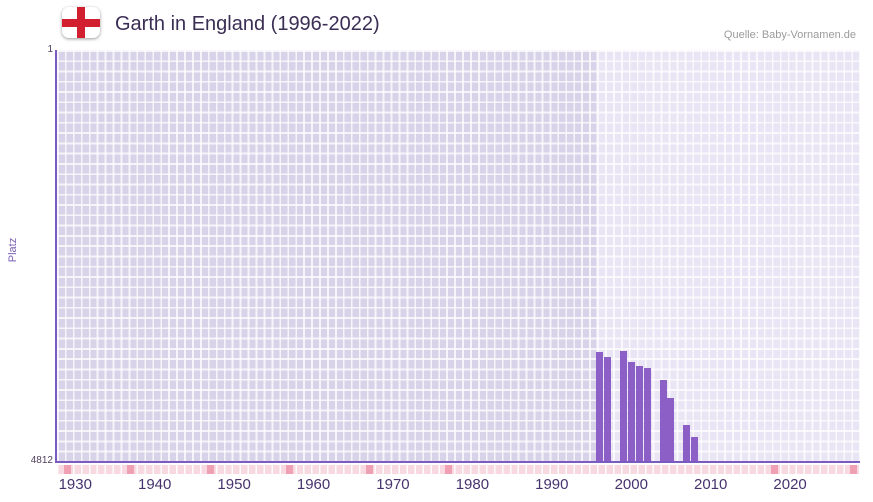 This screenshot has width=873, height=502. I want to click on y-axis-bottom-label: 4812, so click(41, 460).